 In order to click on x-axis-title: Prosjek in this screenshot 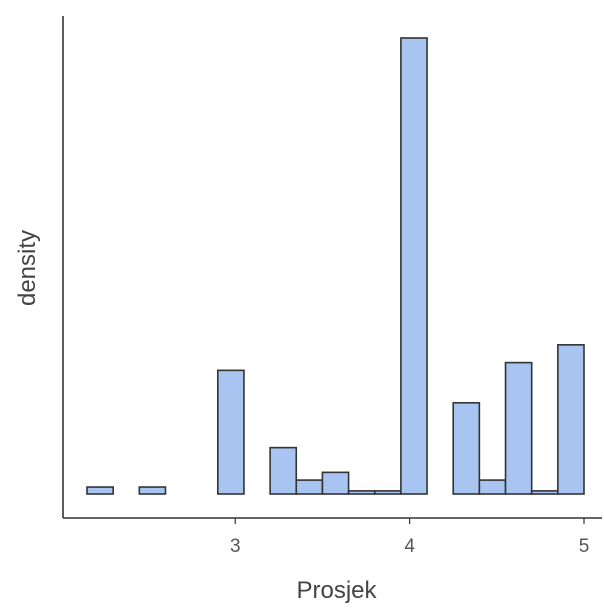, I will do `click(336, 590)`.